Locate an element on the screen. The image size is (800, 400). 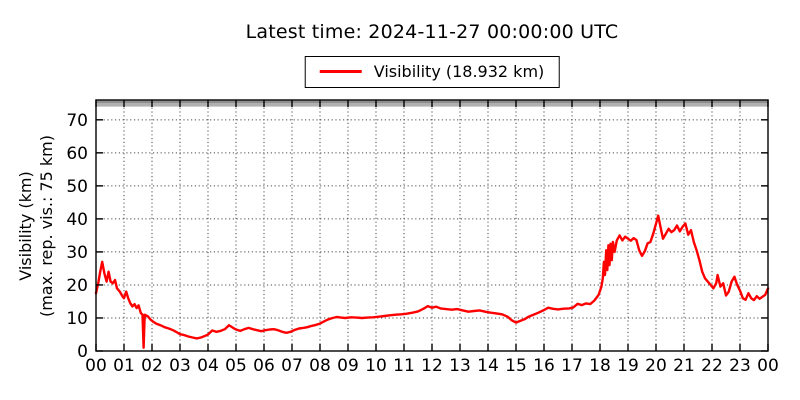
x-tick-label: 19 is located at coordinates (628, 366).